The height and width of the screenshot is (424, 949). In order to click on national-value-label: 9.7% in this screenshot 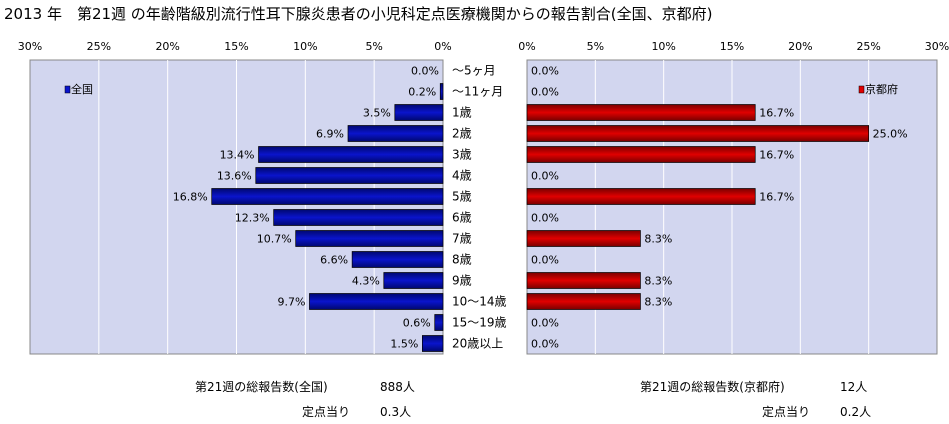, I will do `click(292, 302)`.